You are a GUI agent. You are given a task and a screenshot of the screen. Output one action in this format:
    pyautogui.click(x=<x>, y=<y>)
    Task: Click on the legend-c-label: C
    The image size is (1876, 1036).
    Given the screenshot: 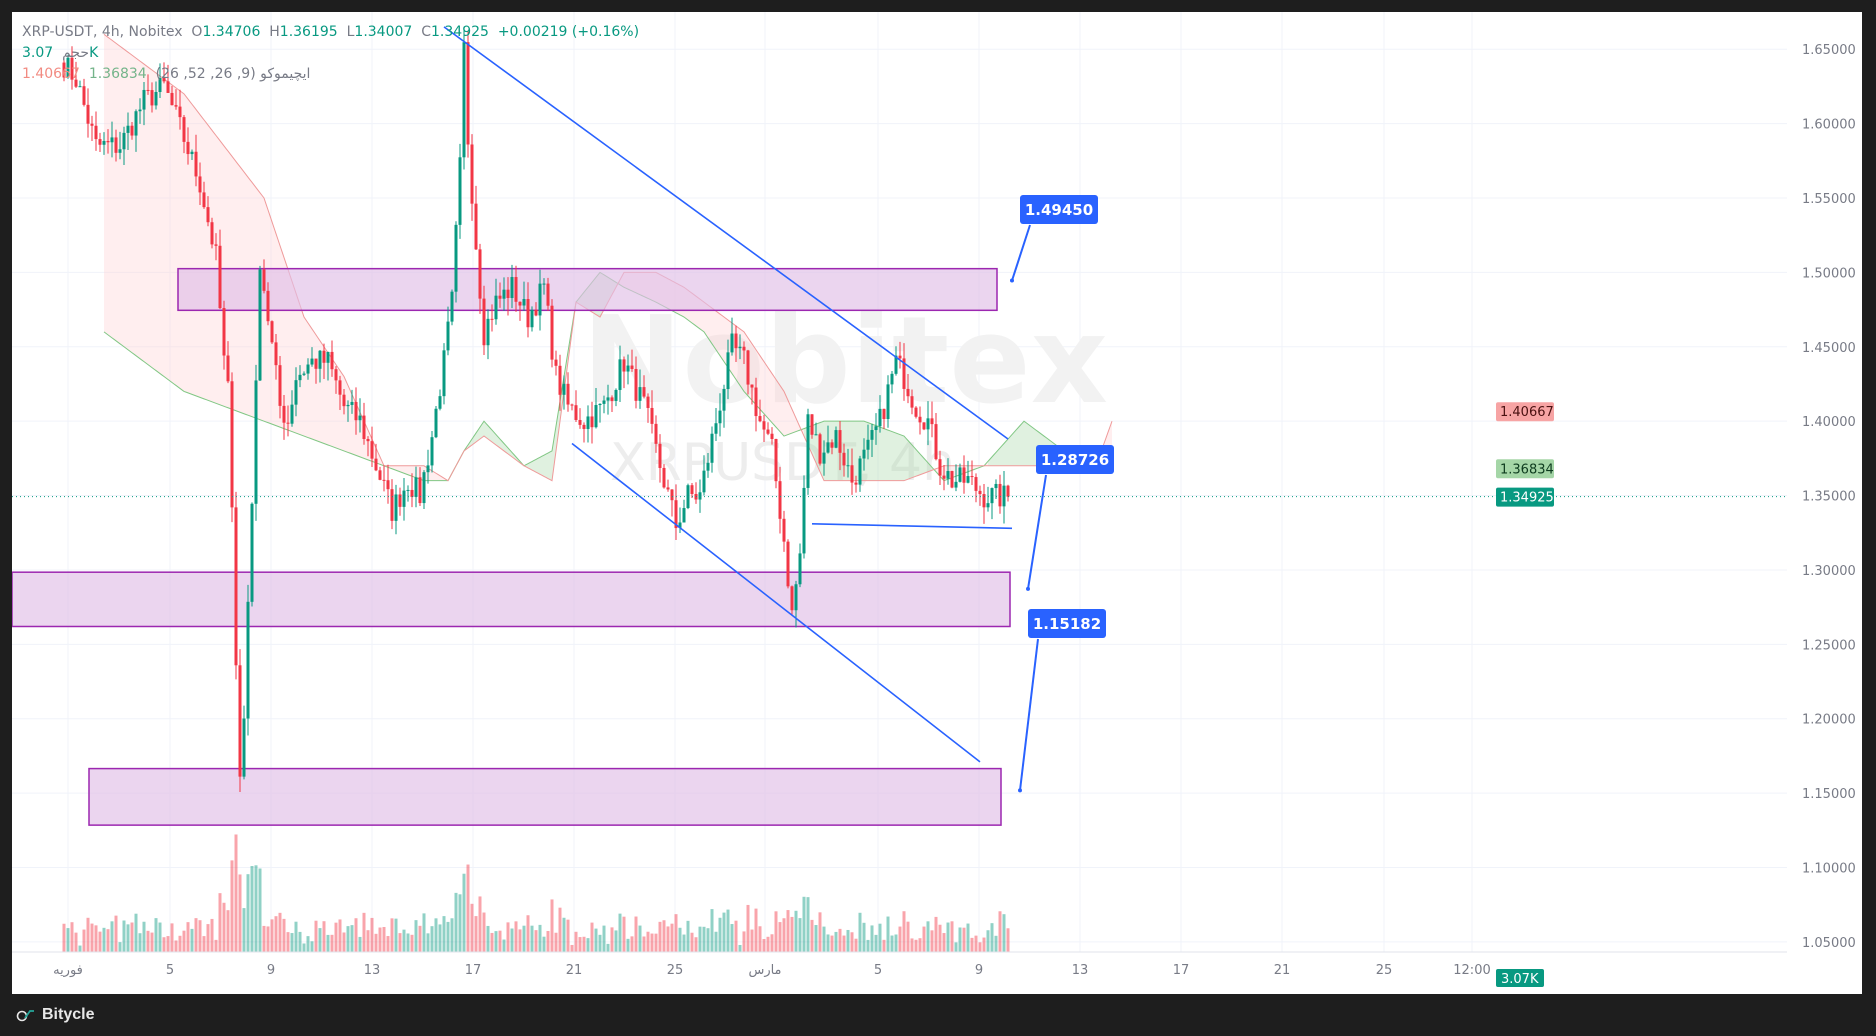 What is the action you would take?
    pyautogui.click(x=426, y=32)
    